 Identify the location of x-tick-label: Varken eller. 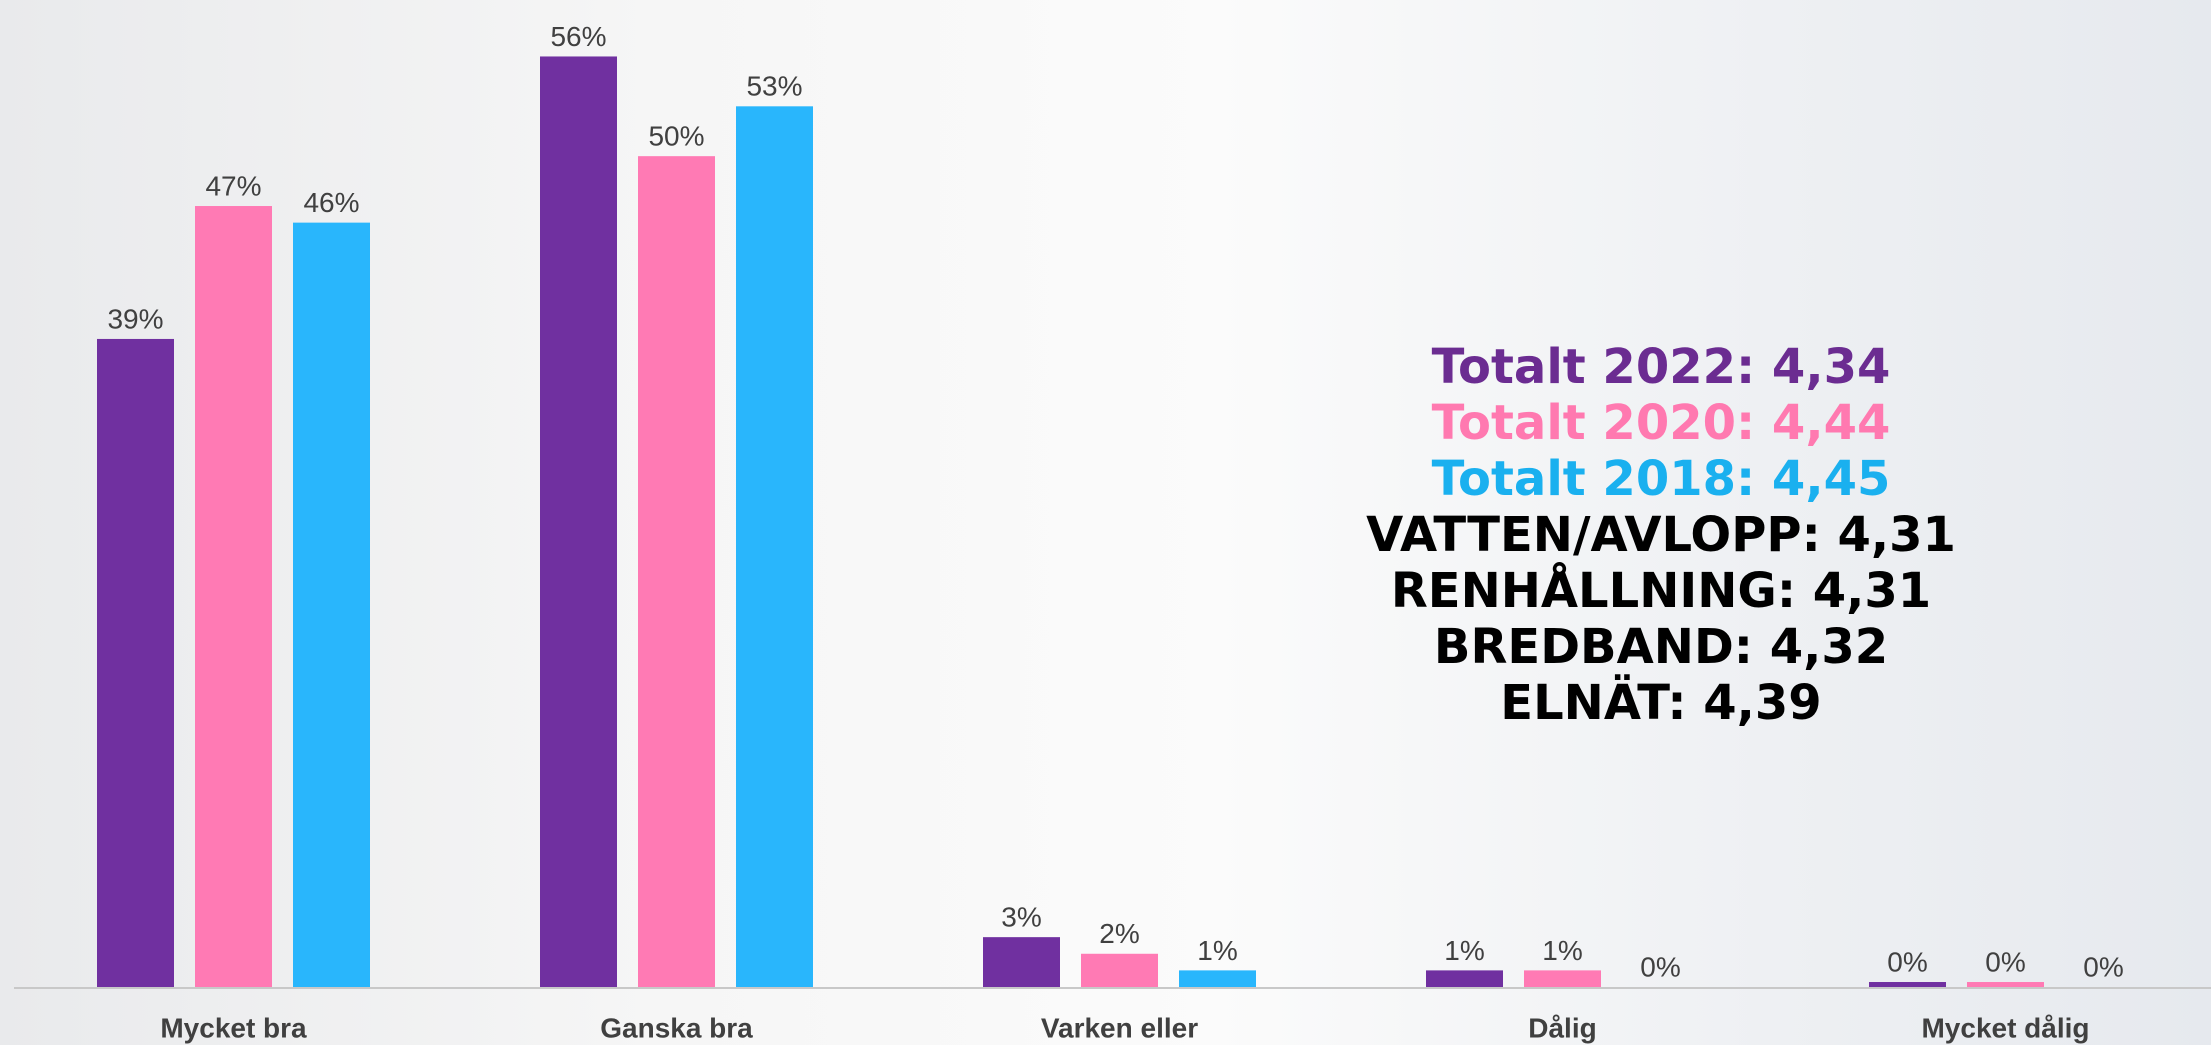
(1119, 1027).